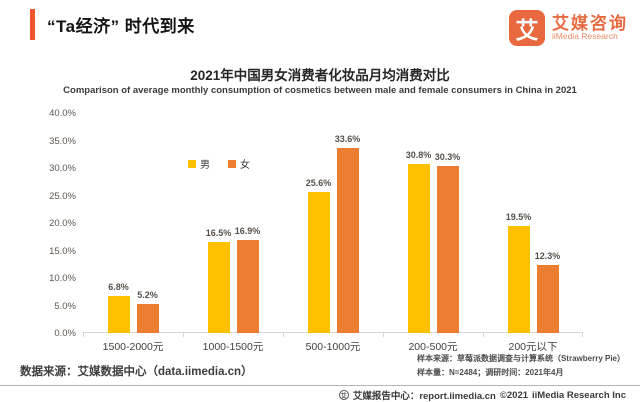 The width and height of the screenshot is (640, 402). What do you see at coordinates (447, 242) in the screenshot?
I see `bar-女-200-500元: 30.3%` at bounding box center [447, 242].